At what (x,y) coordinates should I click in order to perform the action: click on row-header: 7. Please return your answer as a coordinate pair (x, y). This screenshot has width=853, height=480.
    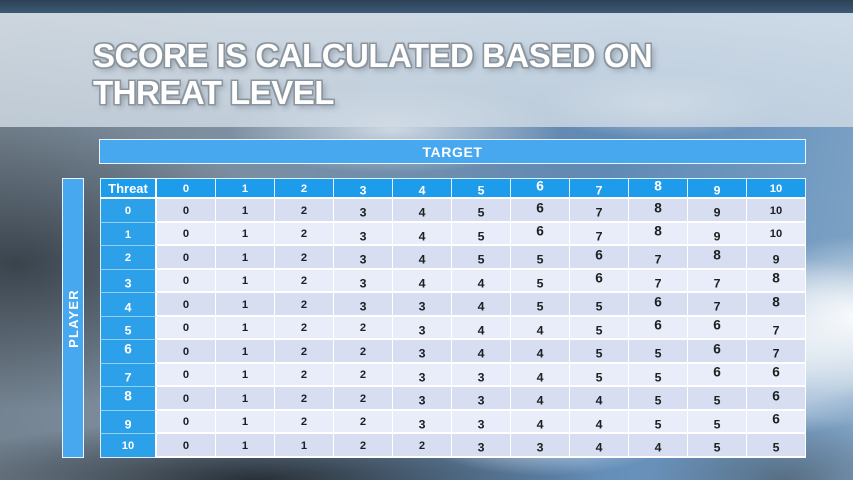
    Looking at the image, I should click on (128, 375).